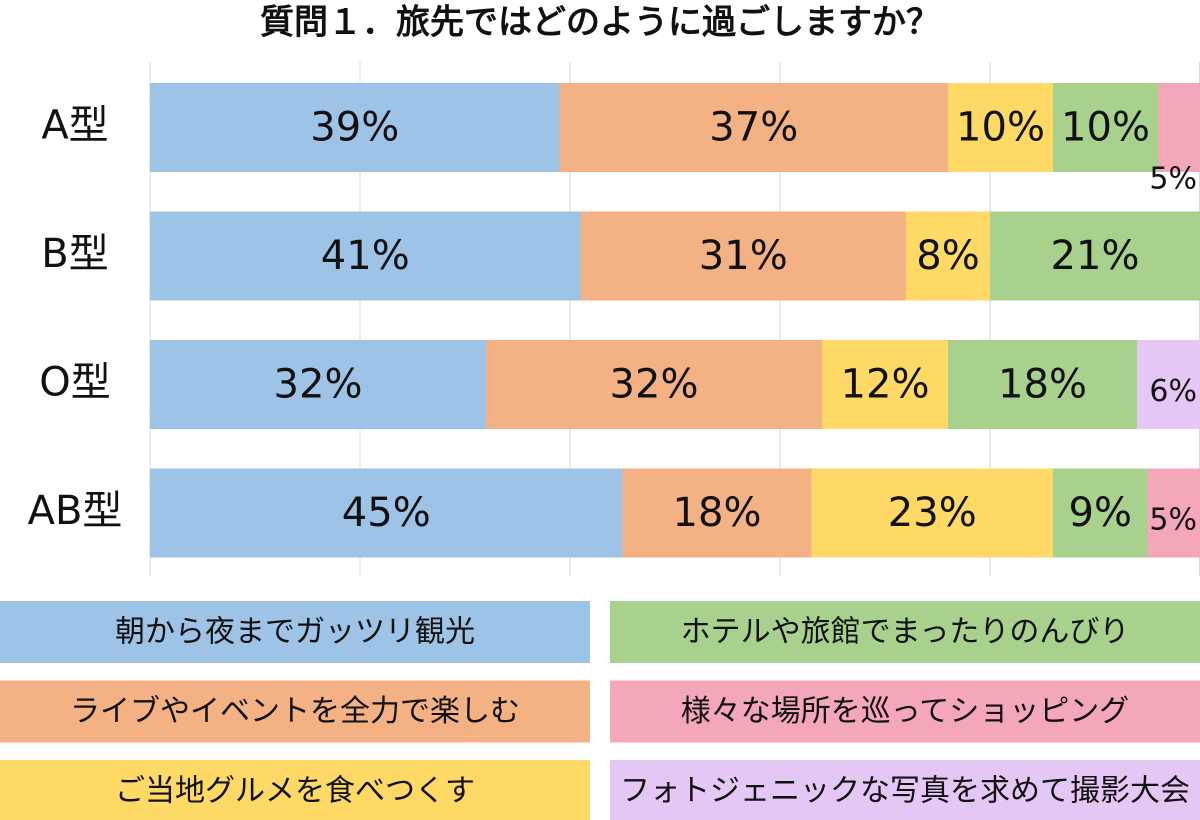 The height and width of the screenshot is (820, 1200). I want to click on legend-label: フォトジェニックな写真を求めて撮影大会, so click(905, 791).